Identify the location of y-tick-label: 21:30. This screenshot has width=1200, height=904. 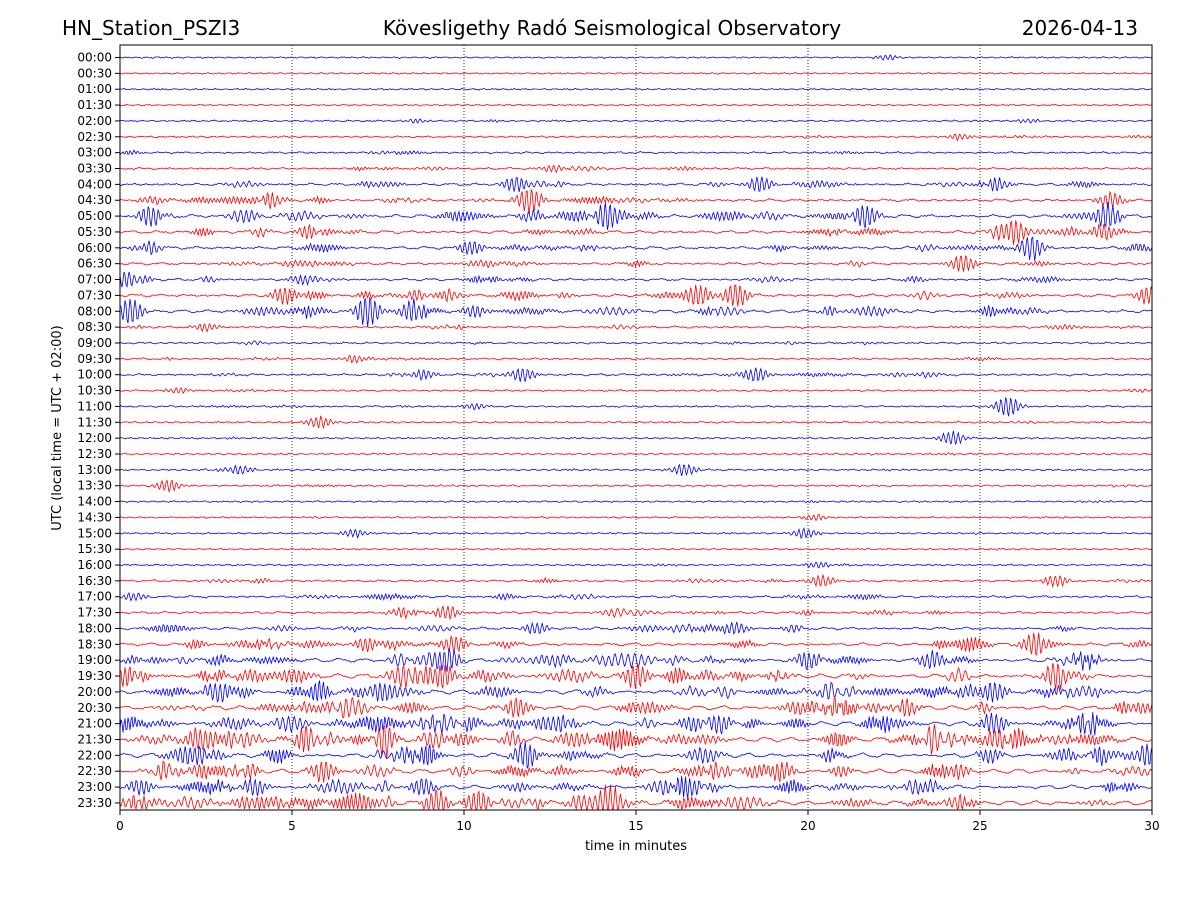
(94, 739).